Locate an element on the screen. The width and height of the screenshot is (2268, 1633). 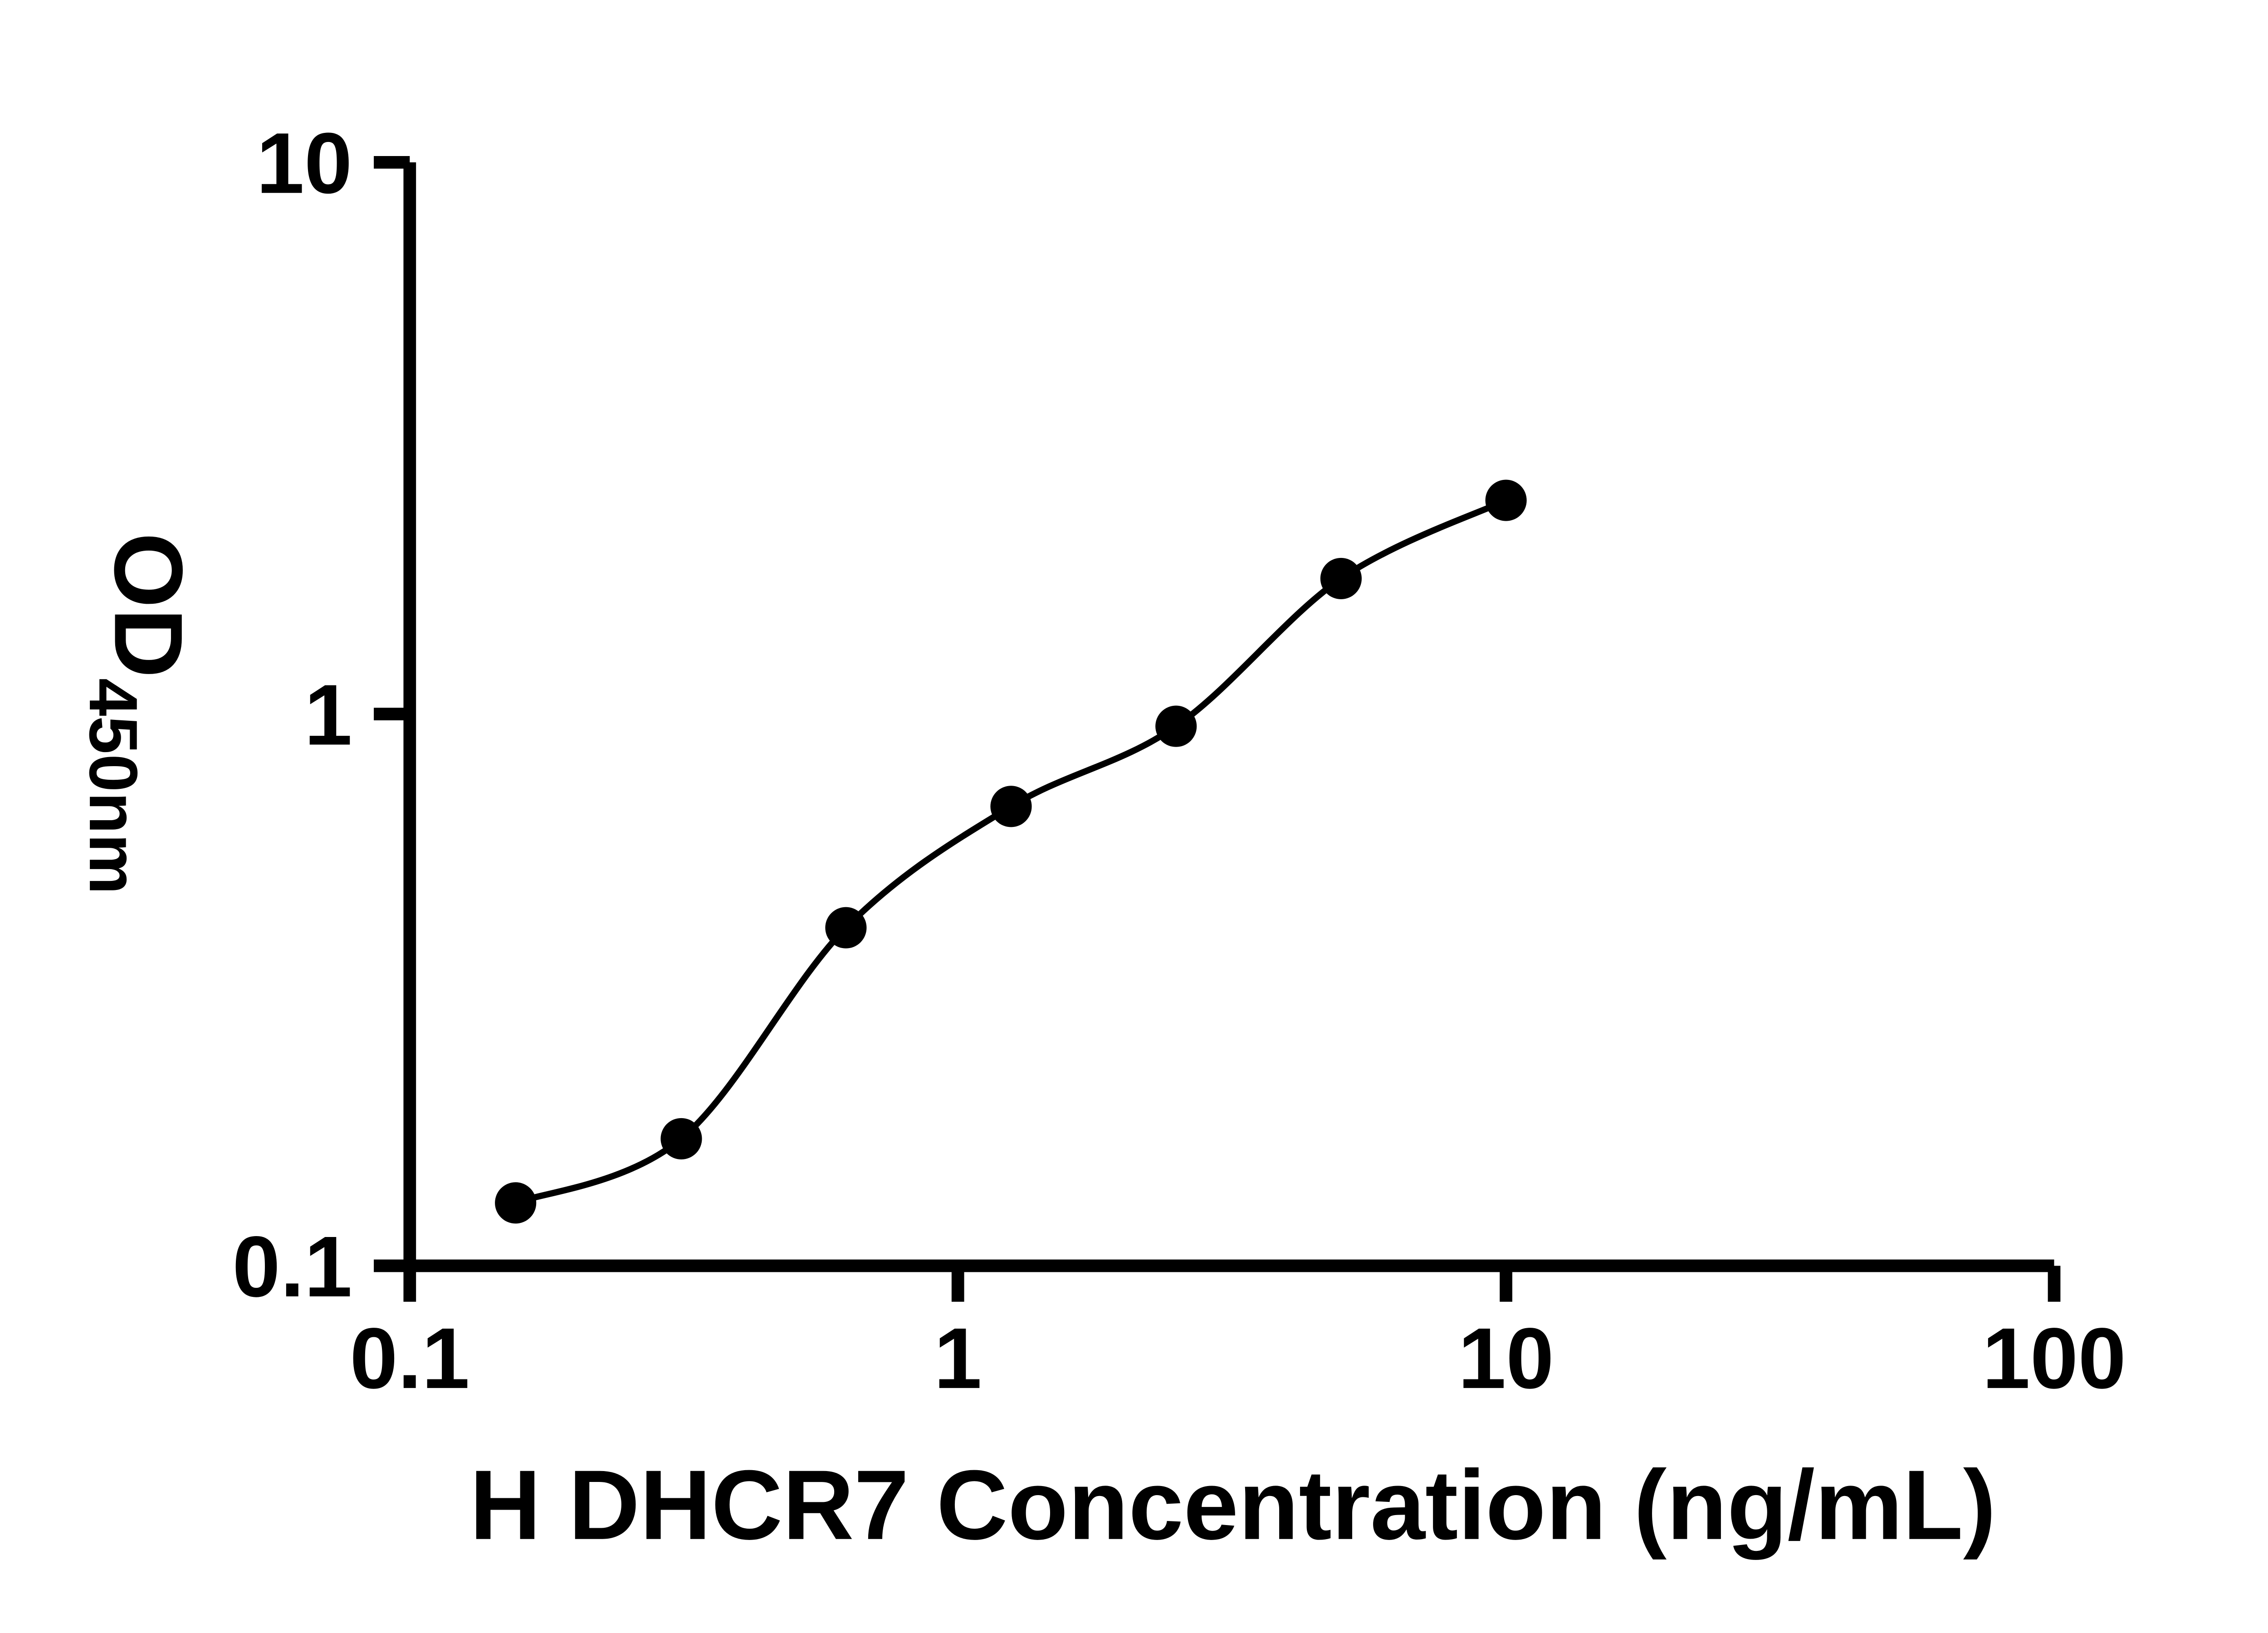
x-axis-tick-label: 10 is located at coordinates (1506, 1358).